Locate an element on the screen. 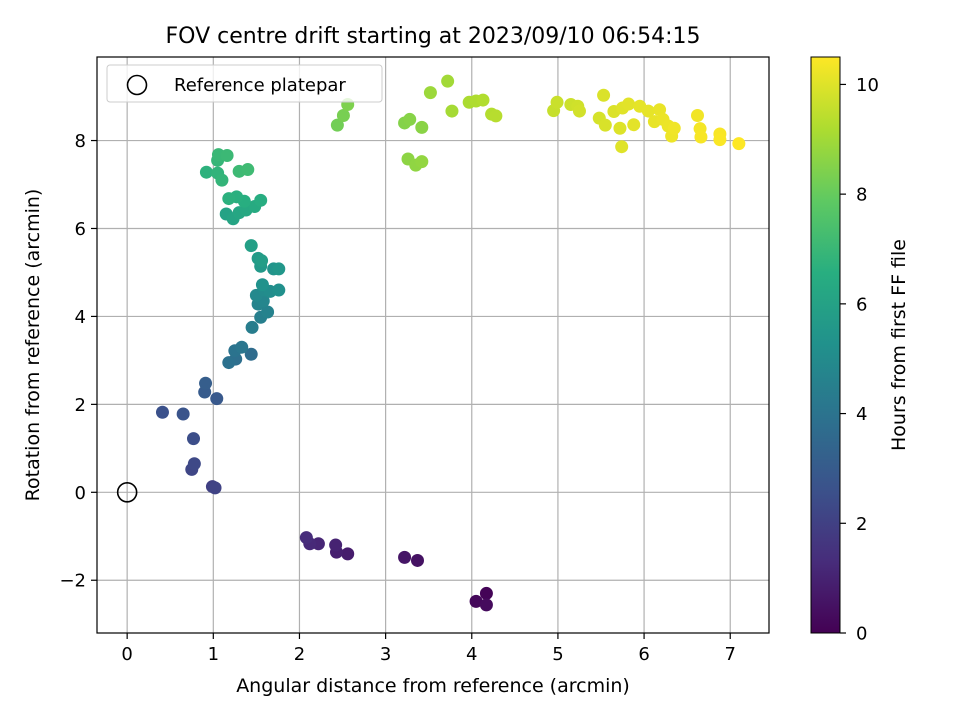 The image size is (960, 724). x-tick-label: 5 is located at coordinates (557, 654).